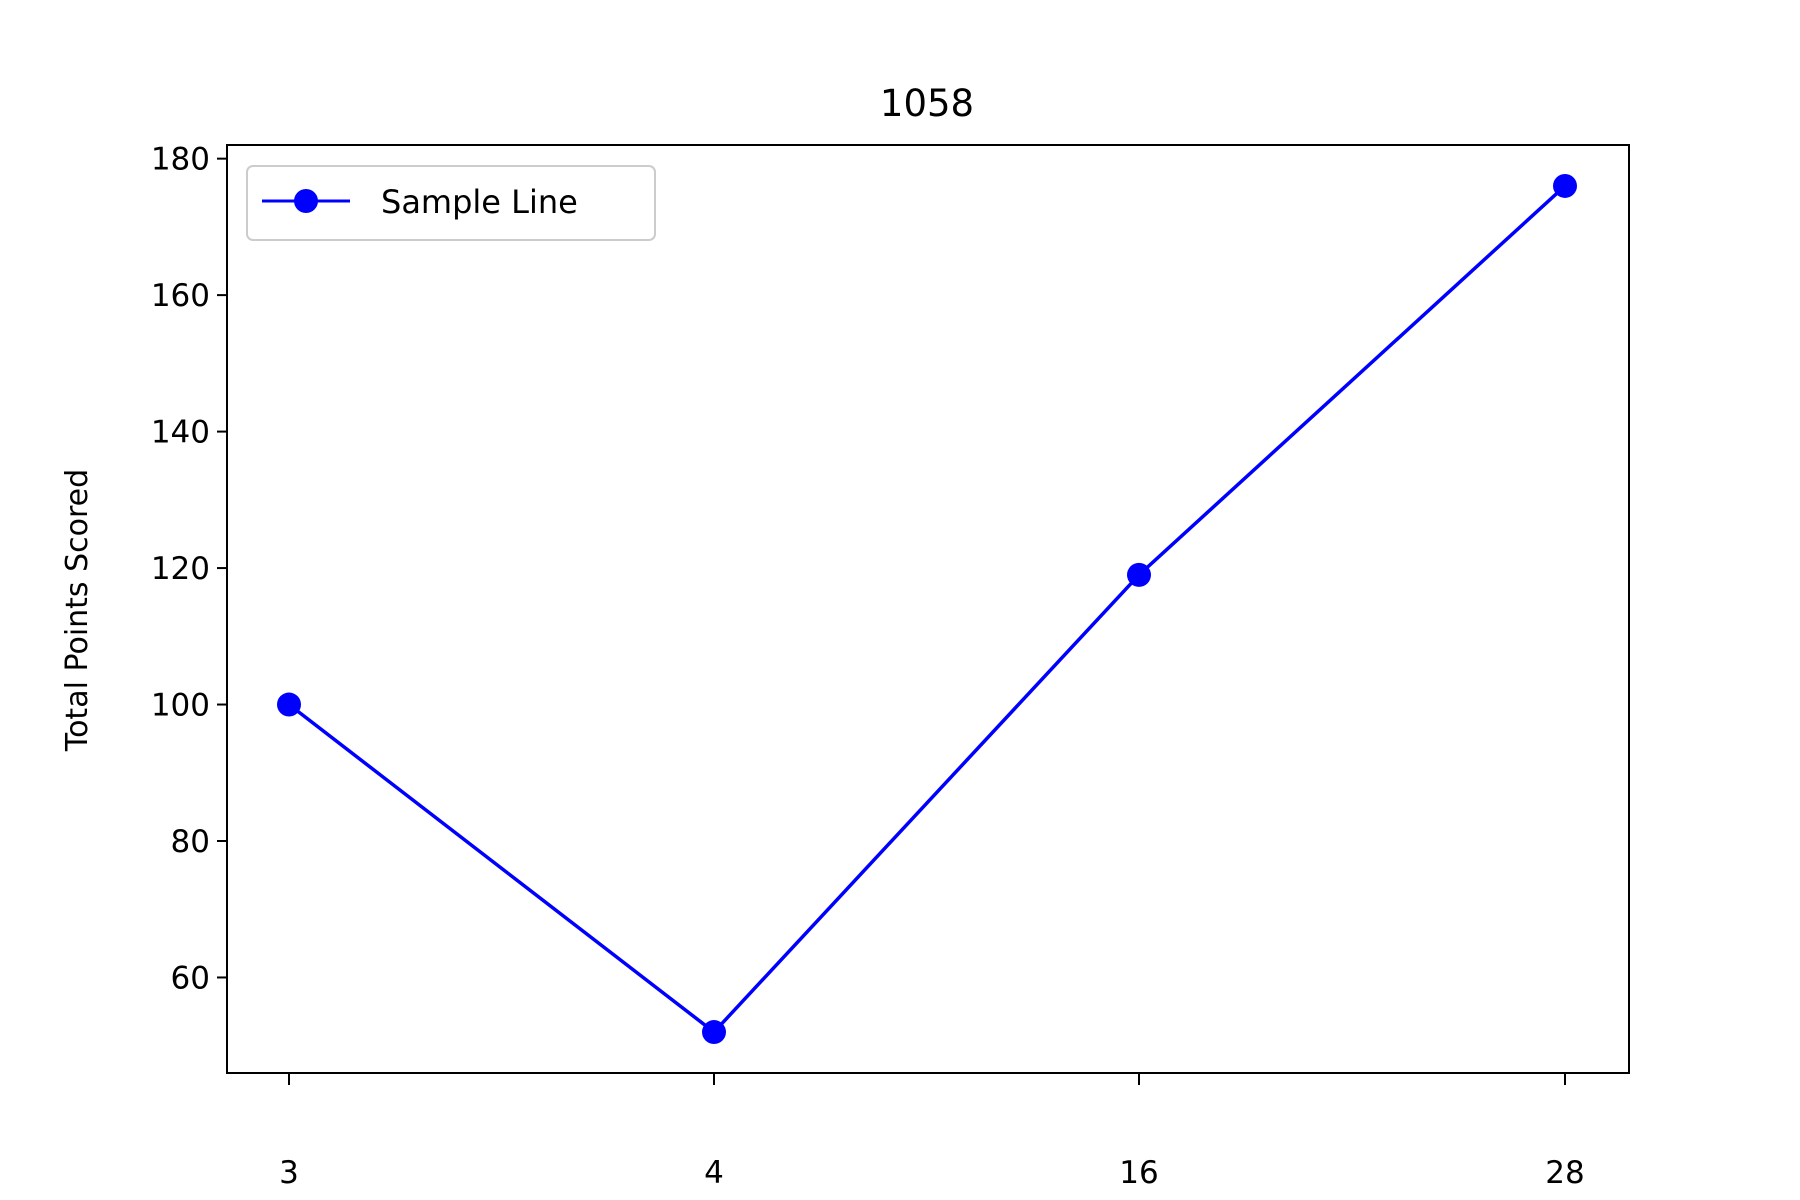  Describe the element at coordinates (77, 610) in the screenshot. I see `y-axis-label: Total Points Scored` at that location.